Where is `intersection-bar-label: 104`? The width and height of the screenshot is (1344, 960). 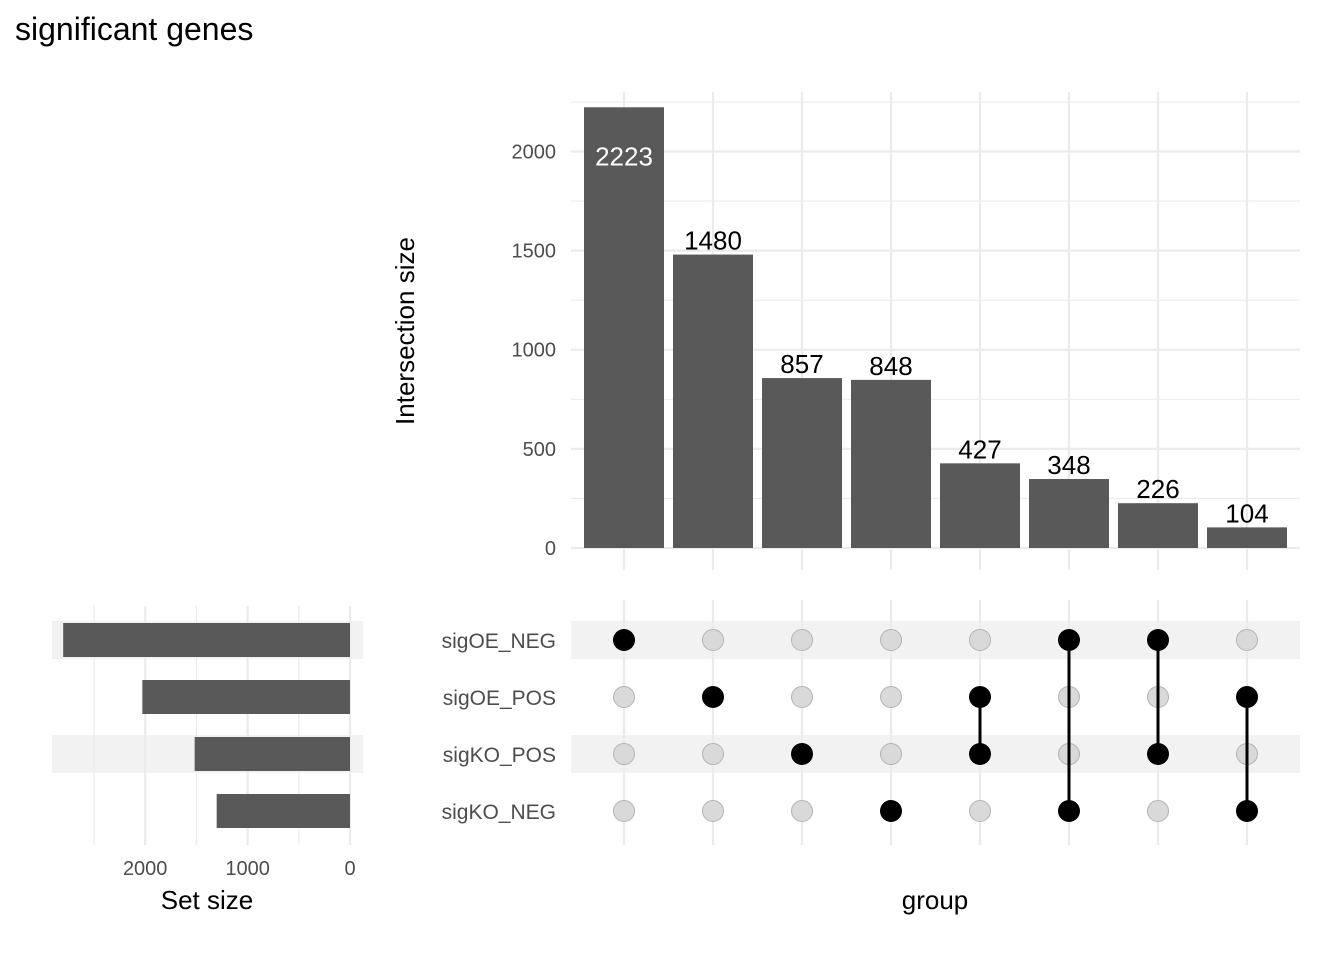
intersection-bar-label: 104 is located at coordinates (1246, 513).